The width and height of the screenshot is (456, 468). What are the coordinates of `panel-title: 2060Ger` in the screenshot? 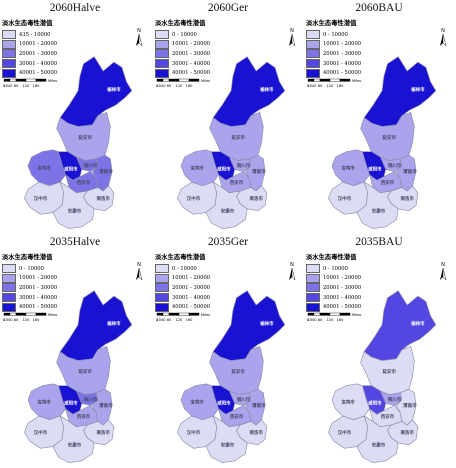 It's located at (228, 8).